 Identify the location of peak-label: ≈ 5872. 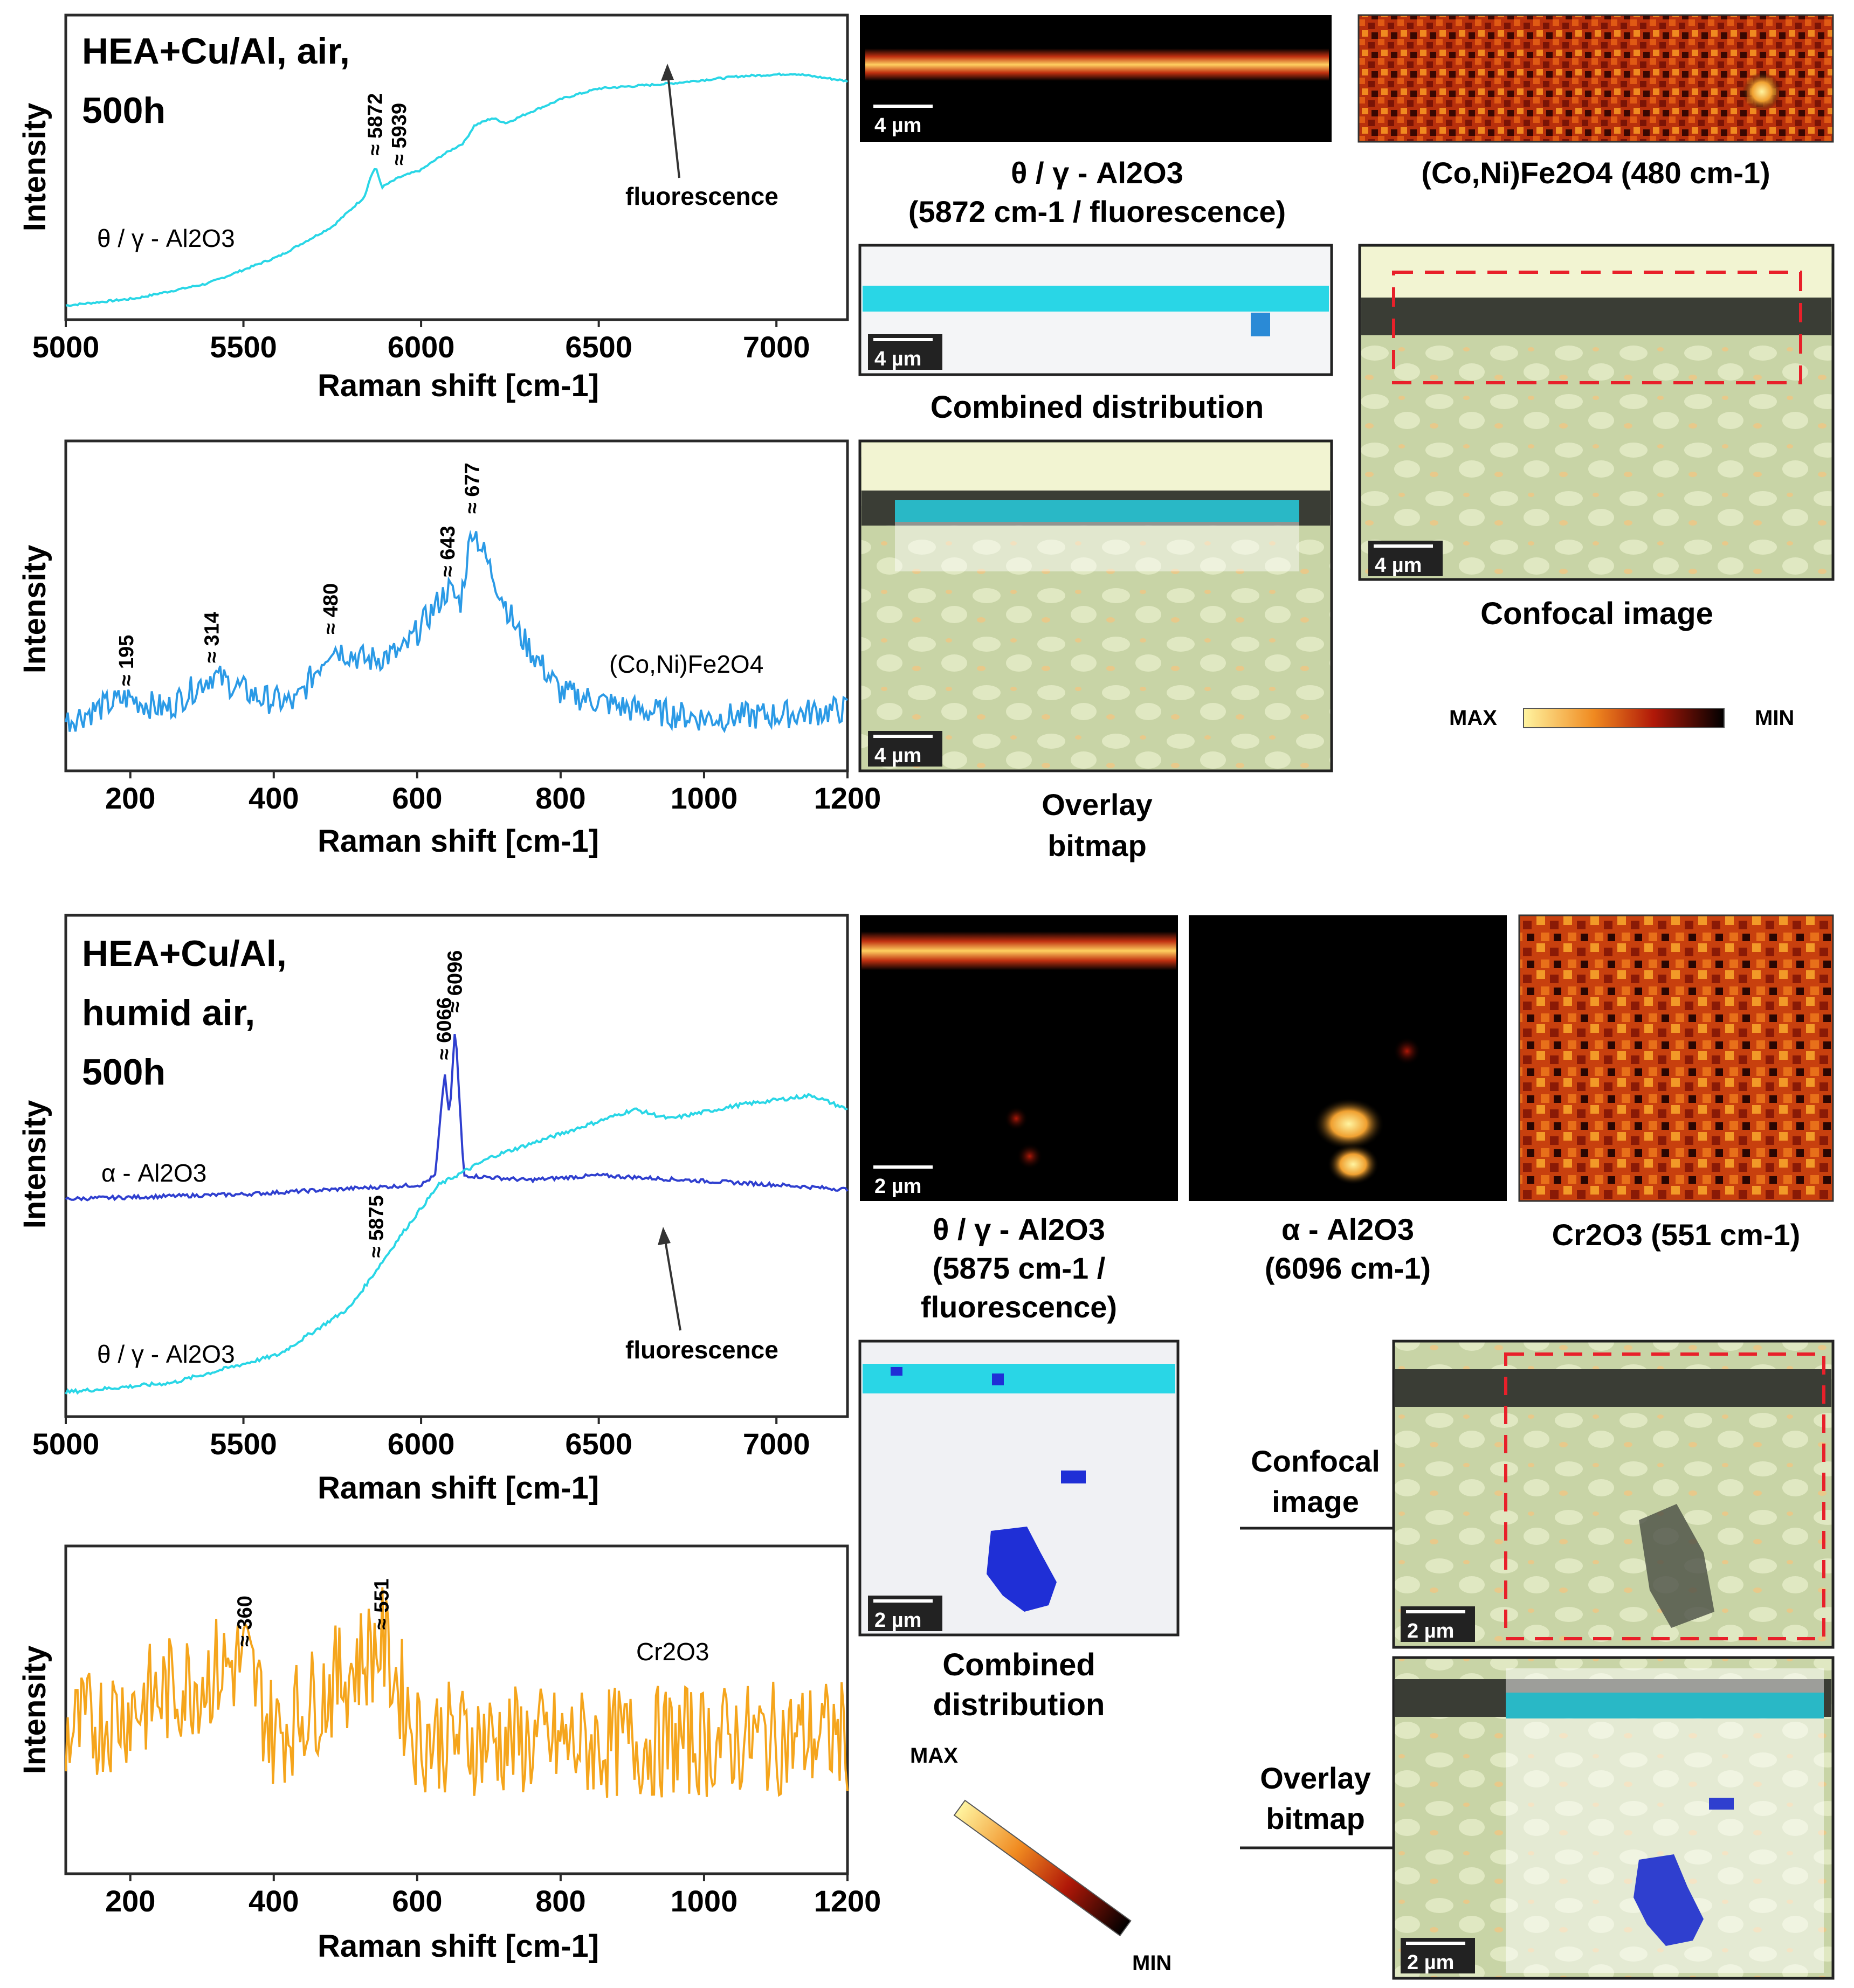
(375, 124).